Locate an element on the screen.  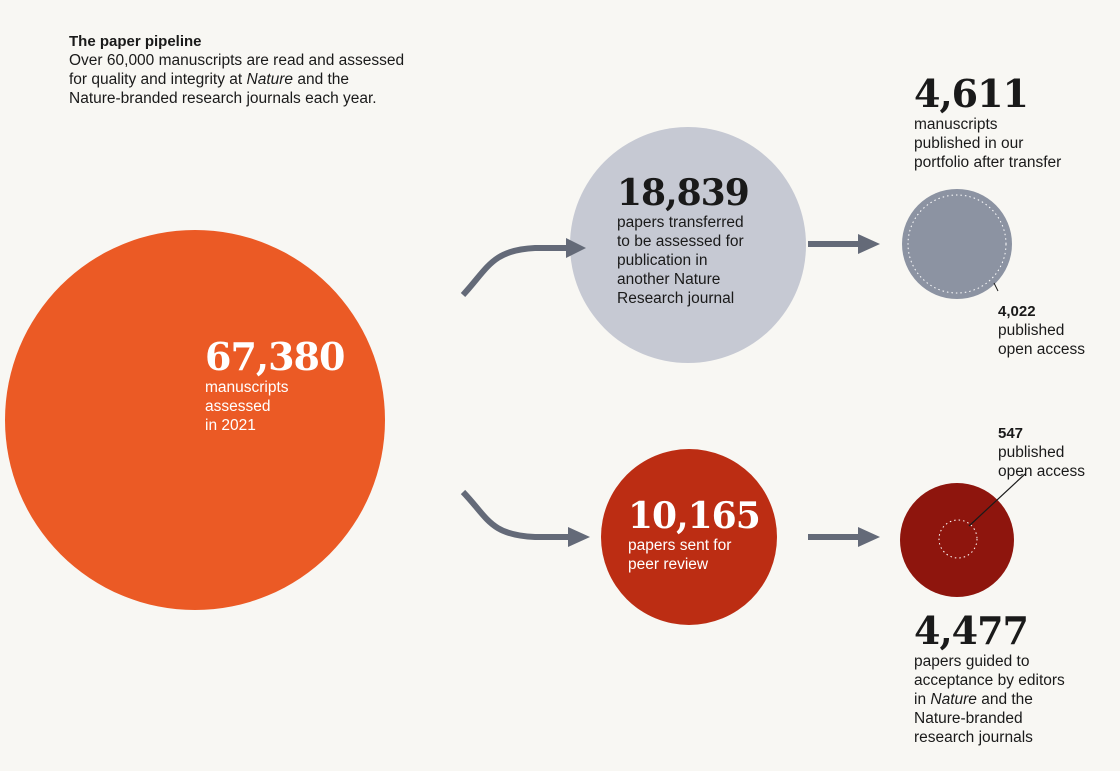
guided-label-line: in Nature and the is located at coordinates (989, 699).